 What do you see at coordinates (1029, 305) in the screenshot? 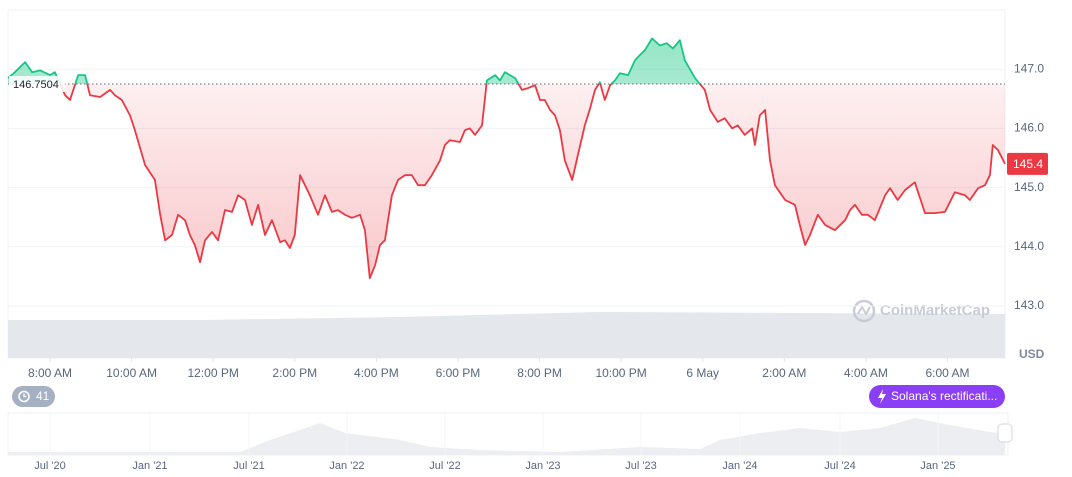
I see `y-tick-label: 143.0` at bounding box center [1029, 305].